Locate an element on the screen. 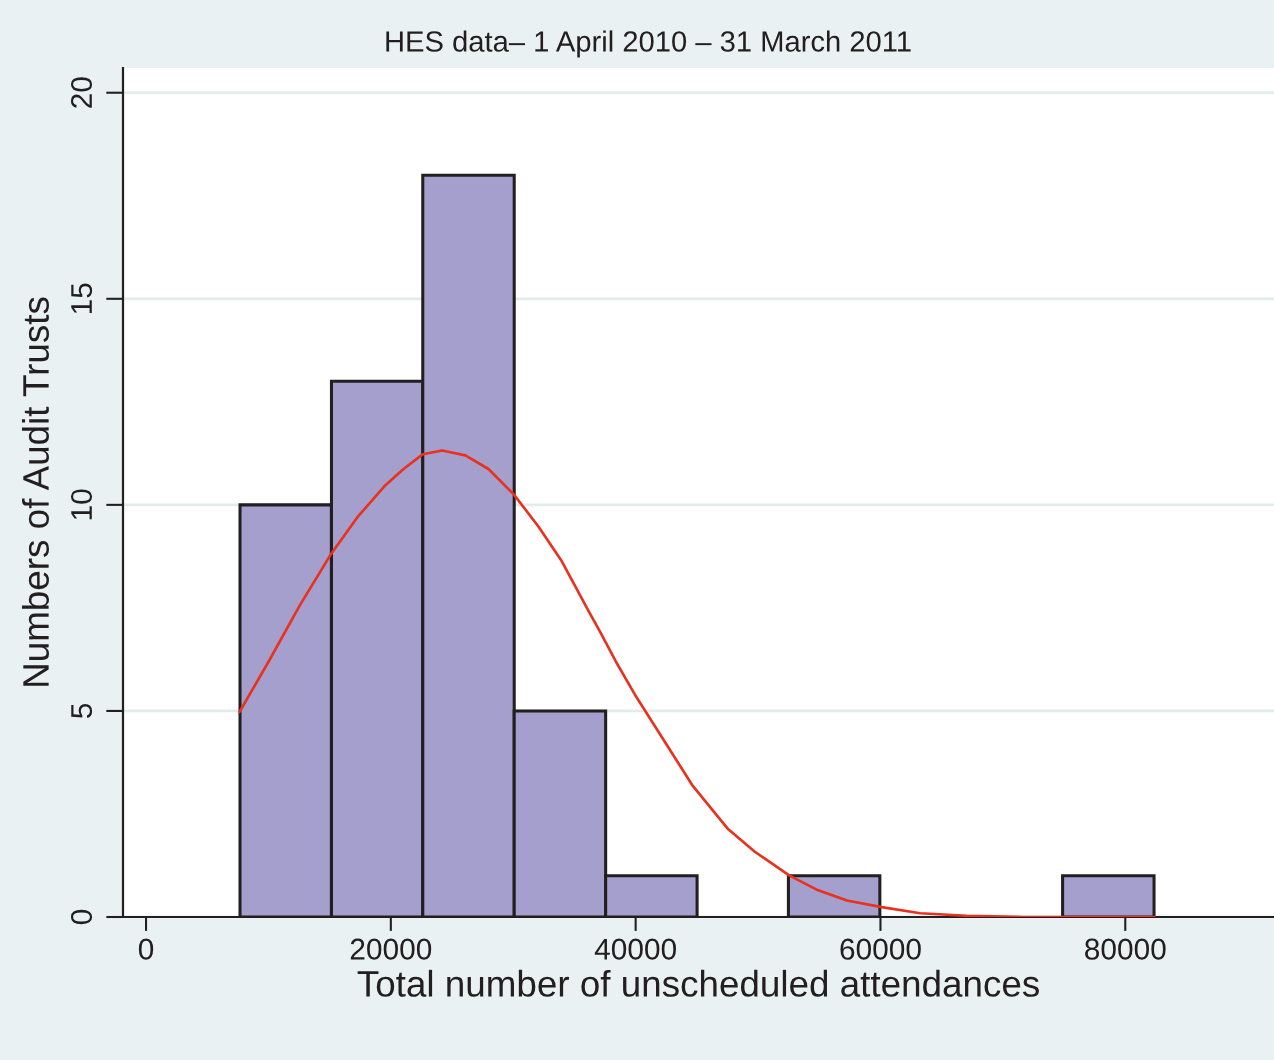 This screenshot has width=1274, height=1060. y-tick-label: 20 is located at coordinates (81, 92).